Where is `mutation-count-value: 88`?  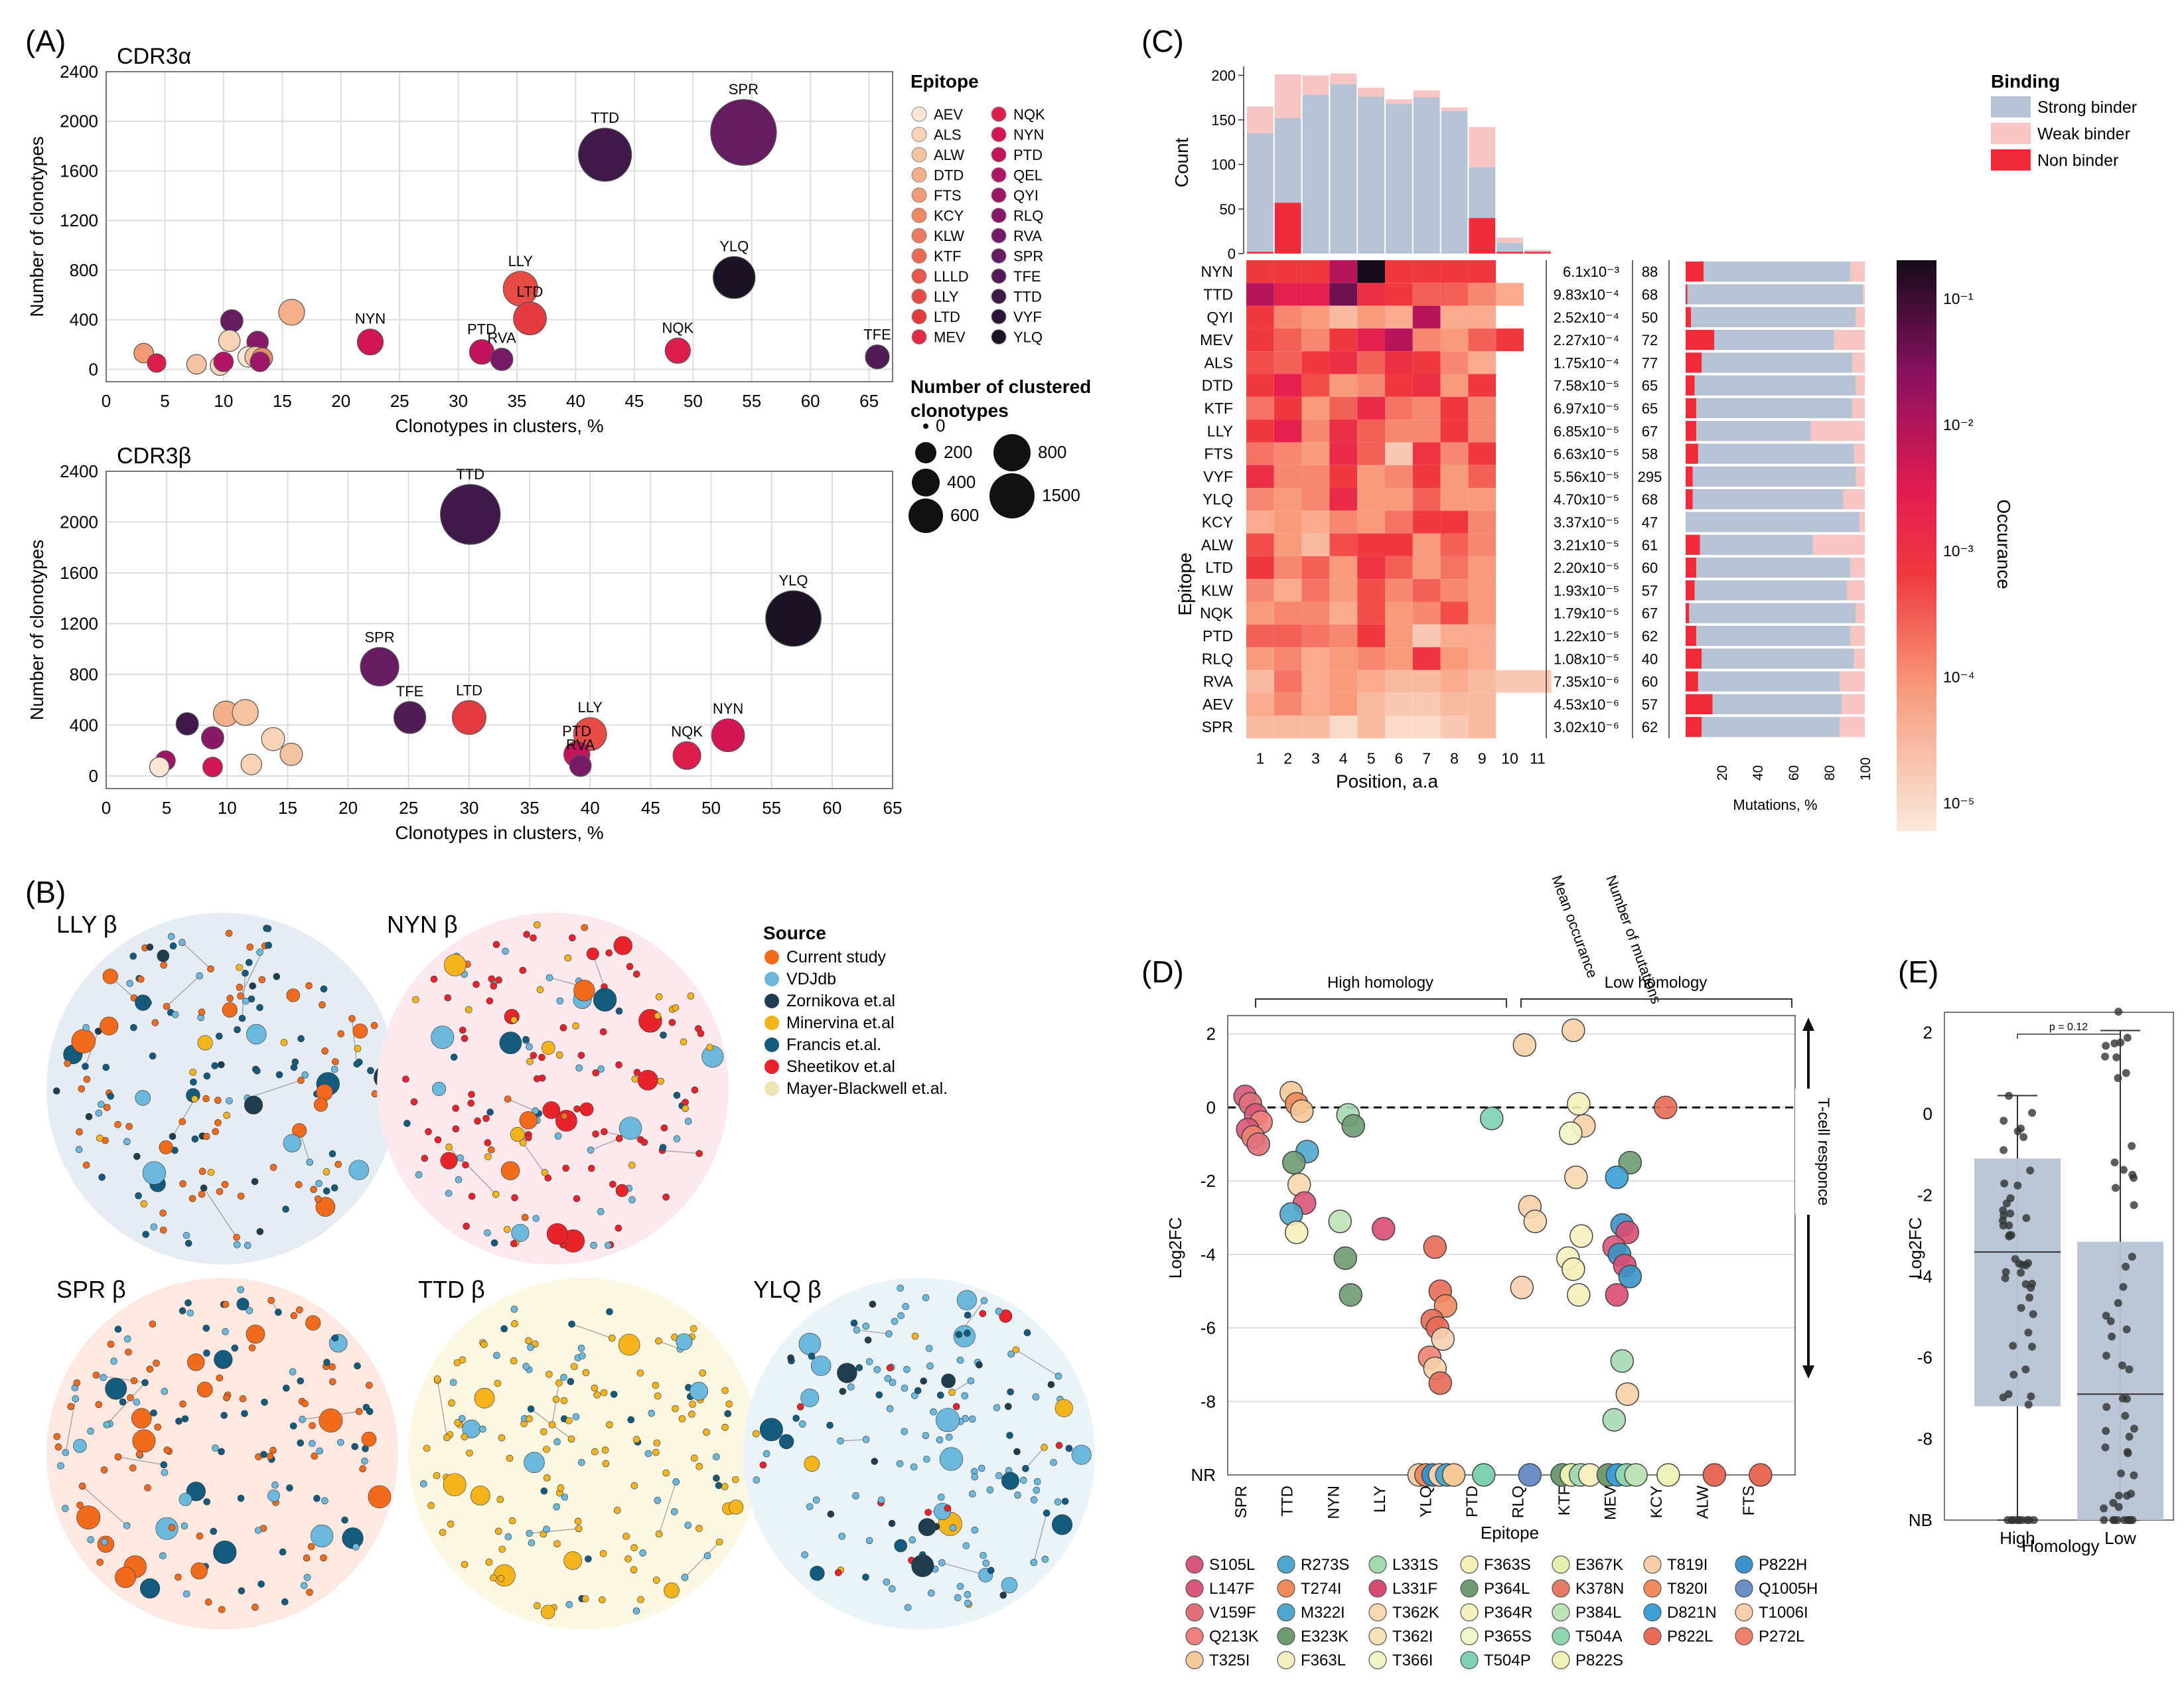
mutation-count-value: 88 is located at coordinates (1650, 272).